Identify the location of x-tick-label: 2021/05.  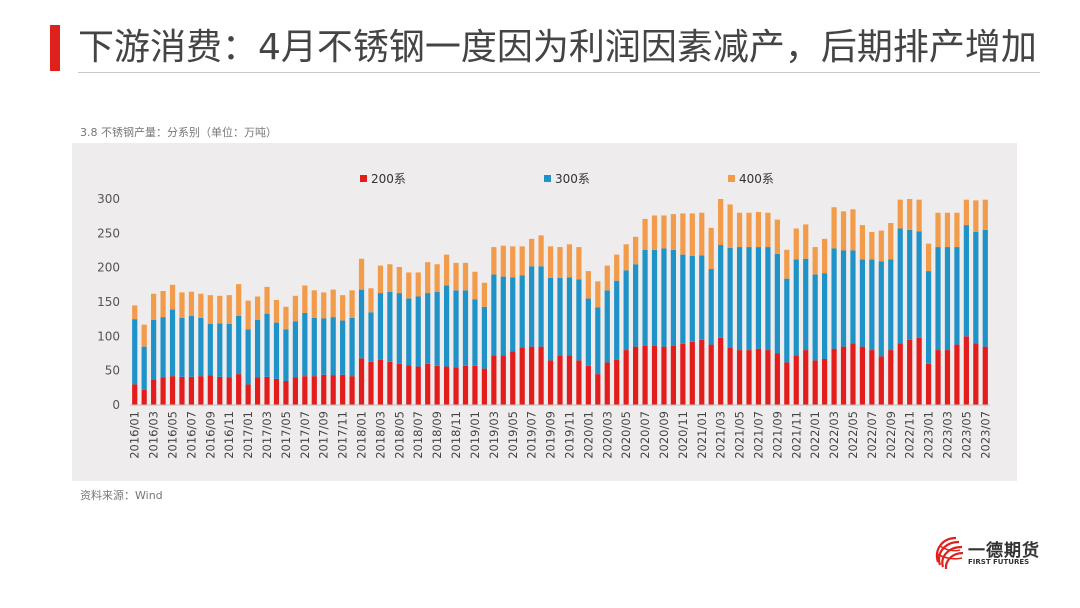
(740, 435).